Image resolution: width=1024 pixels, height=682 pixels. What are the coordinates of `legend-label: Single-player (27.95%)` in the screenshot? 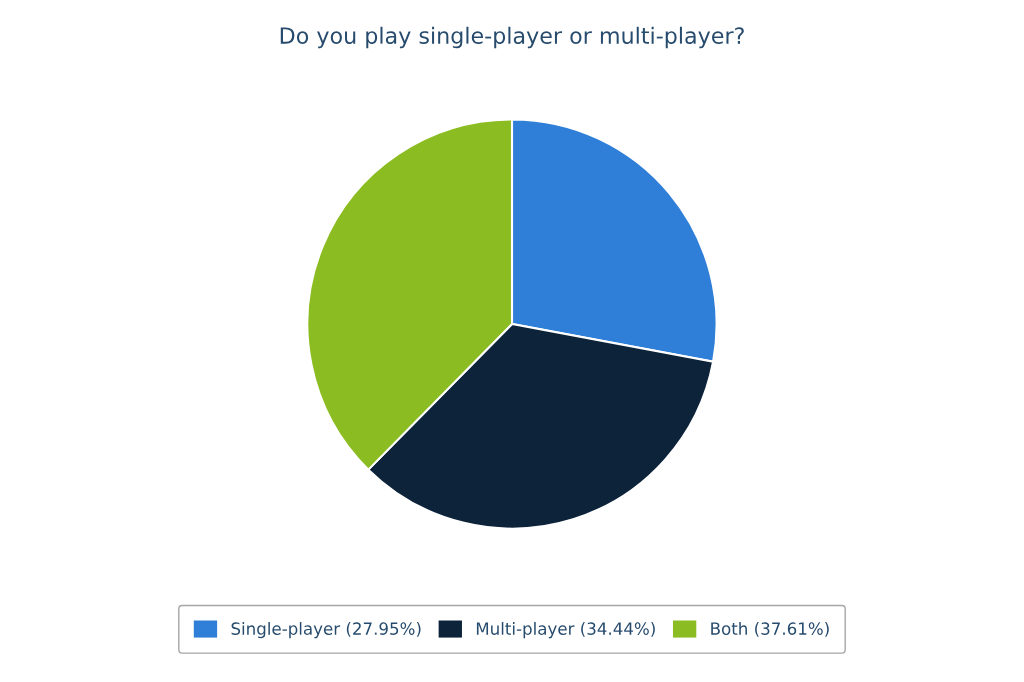 It's located at (326, 630).